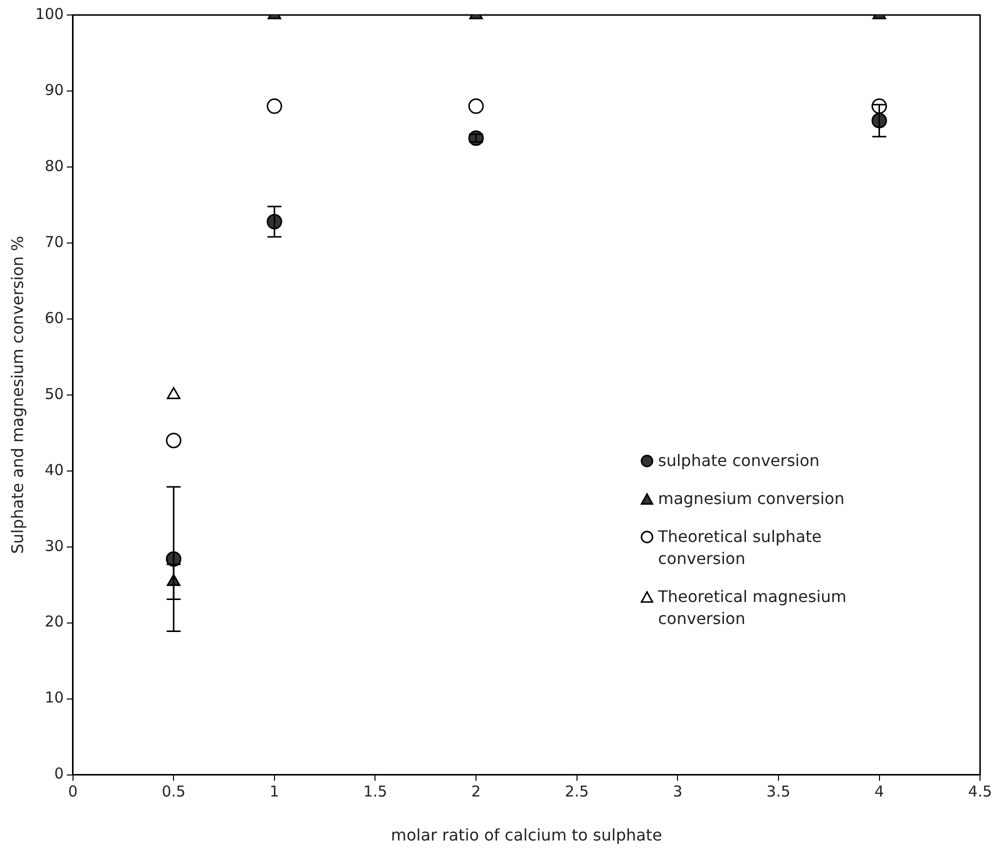 This screenshot has height=855, width=995. I want to click on y-tick-label: 50, so click(54, 393).